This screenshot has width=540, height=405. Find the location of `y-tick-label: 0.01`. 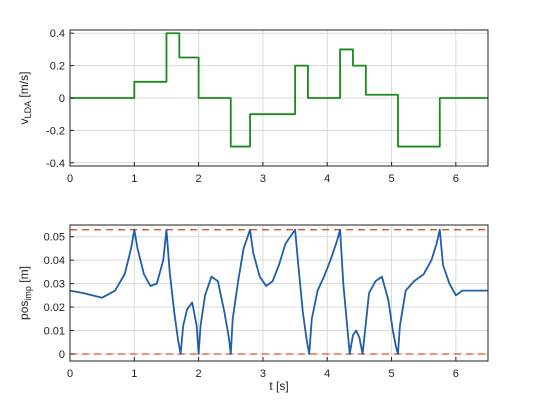

y-tick-label: 0.01 is located at coordinates (54, 332).